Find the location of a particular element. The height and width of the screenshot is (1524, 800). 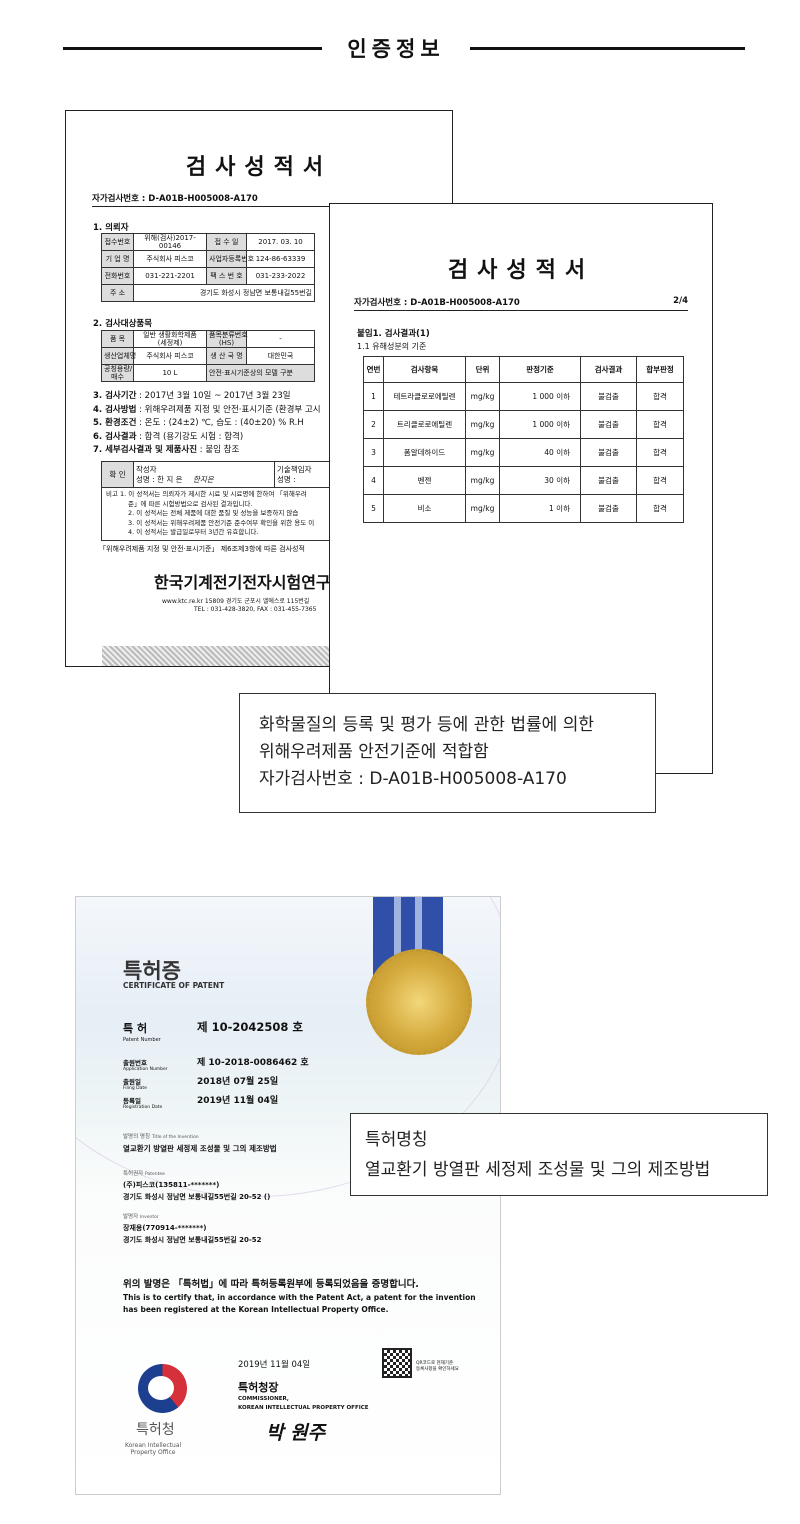

table-cell: 팩 스 번 호 is located at coordinates (226, 276).